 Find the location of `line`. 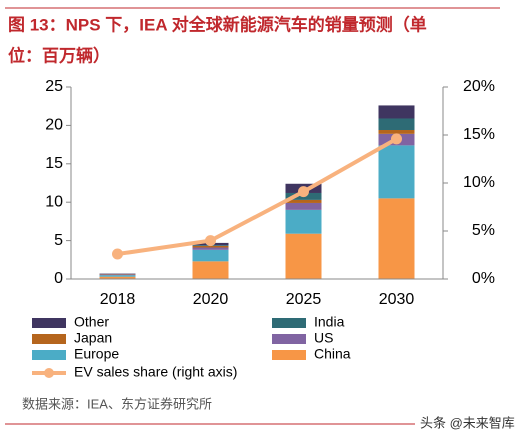

line is located at coordinates (257, 196).